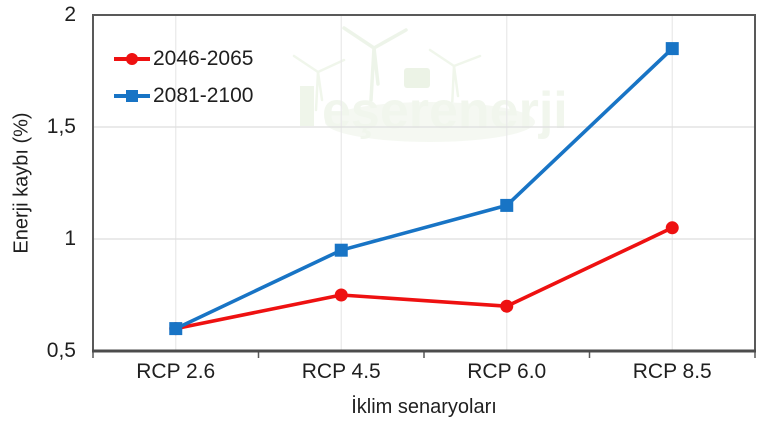 The image size is (768, 432). Describe the element at coordinates (307, 106) in the screenshot. I see `watermark-letter-block` at that location.